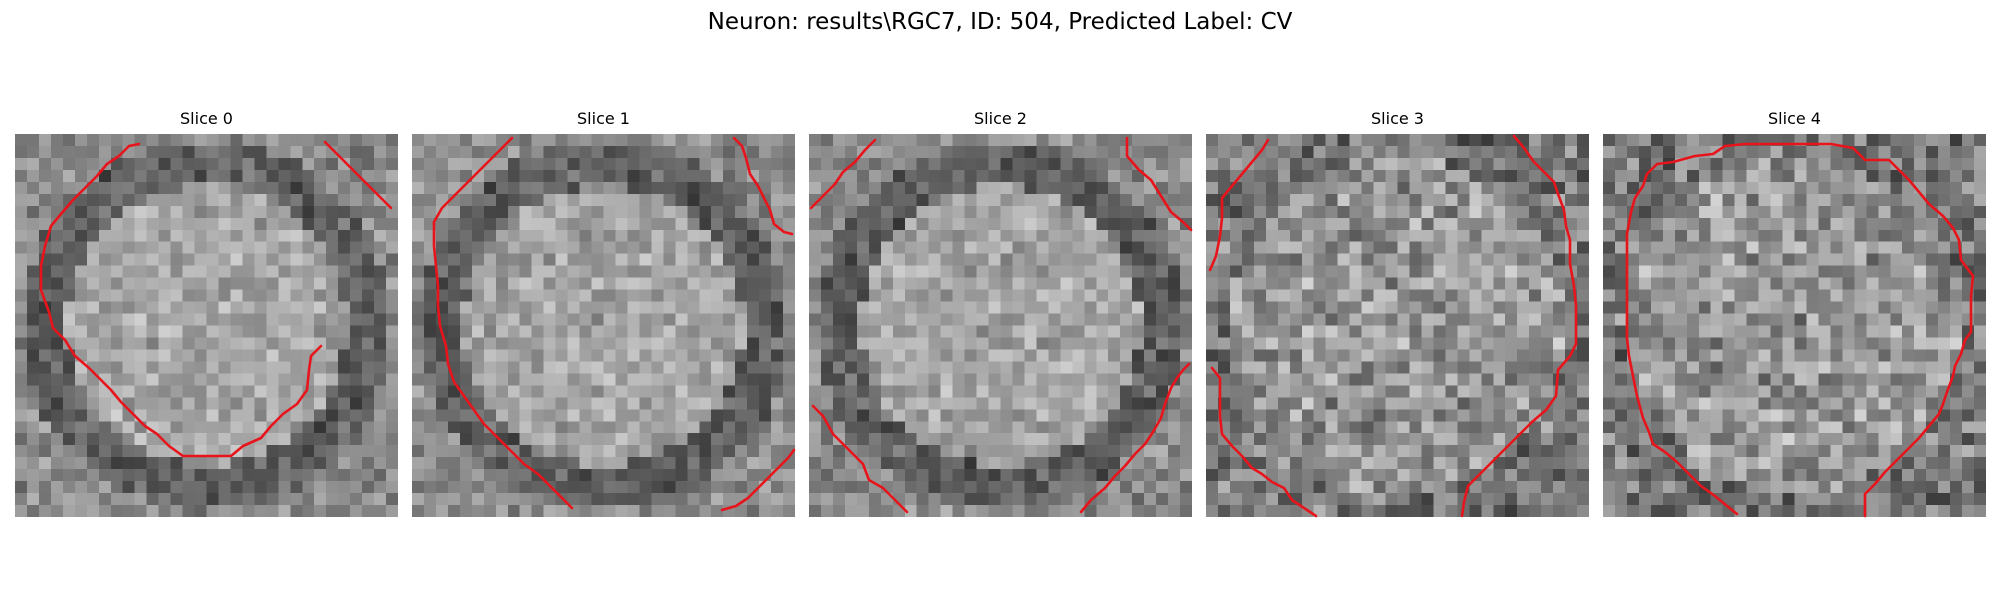  I want to click on slice-4-contours, so click(1800, 330).